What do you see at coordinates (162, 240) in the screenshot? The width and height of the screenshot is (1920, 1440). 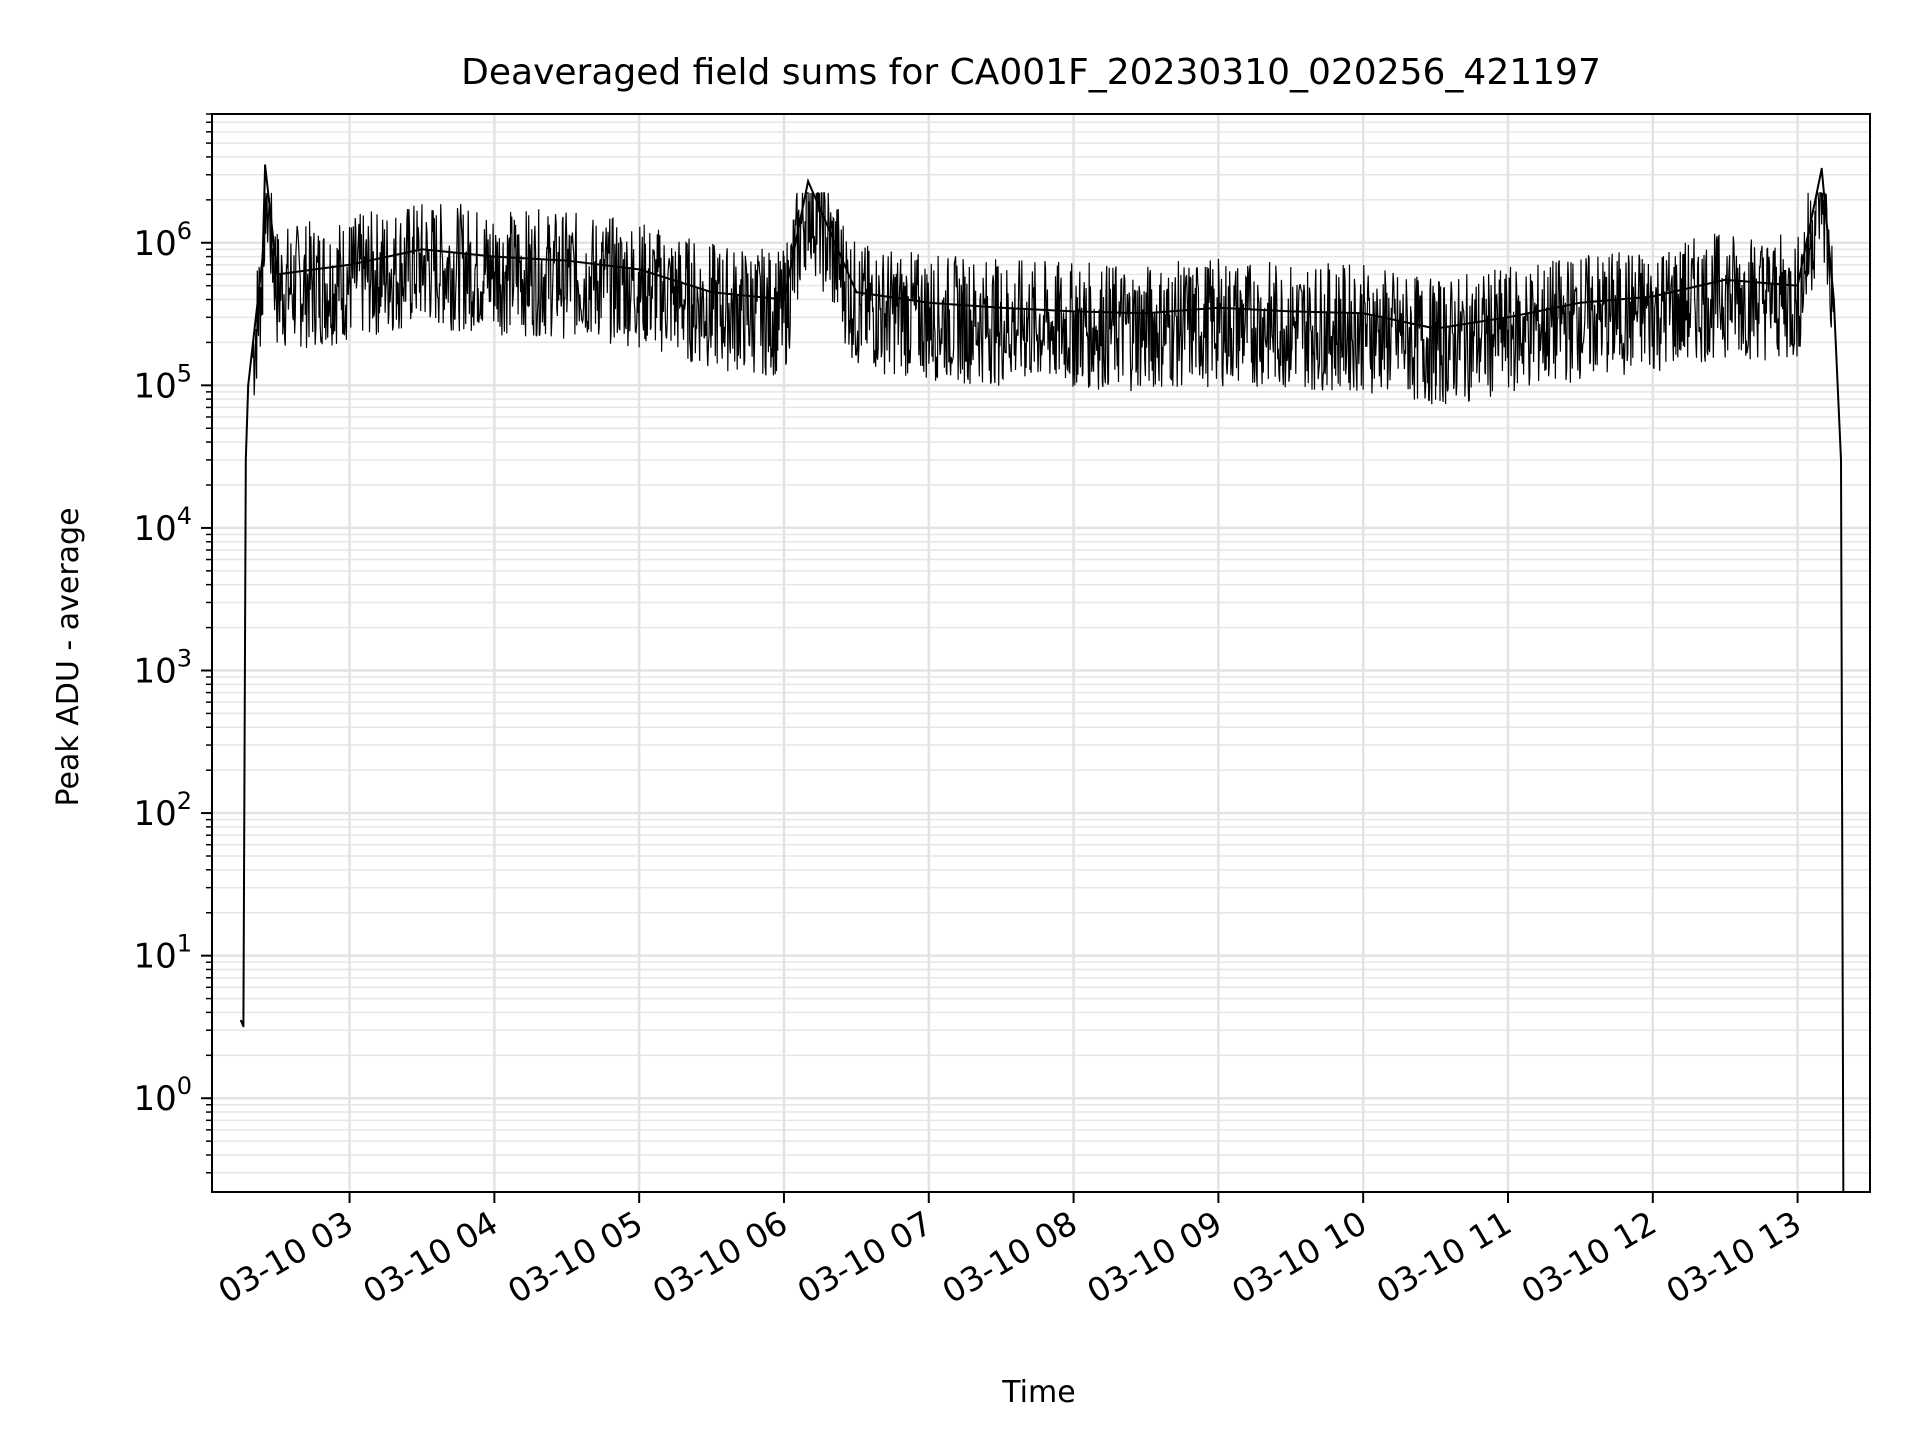 I see `y-tick-label: 10⁶` at bounding box center [162, 240].